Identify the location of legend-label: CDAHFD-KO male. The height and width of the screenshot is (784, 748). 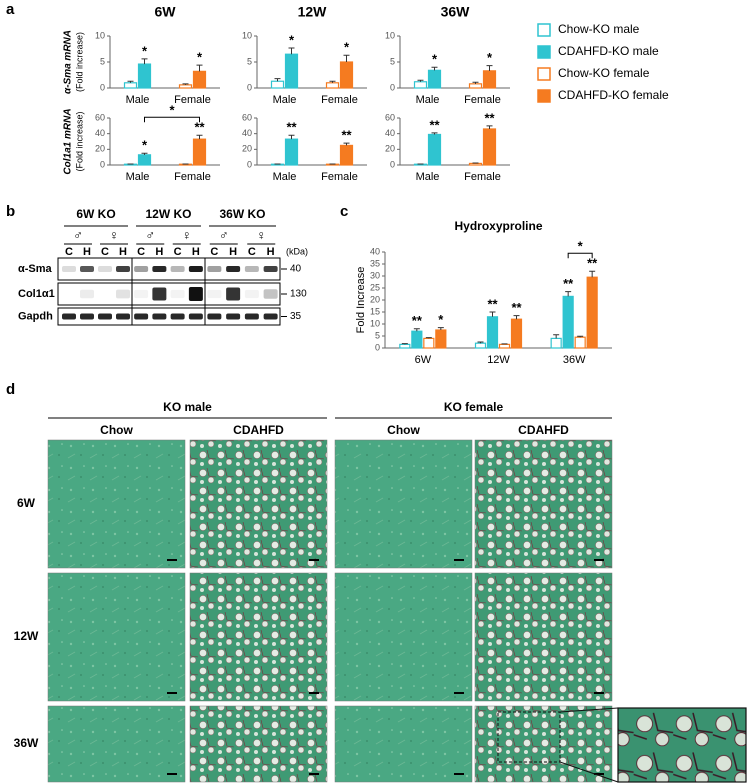
(608, 51).